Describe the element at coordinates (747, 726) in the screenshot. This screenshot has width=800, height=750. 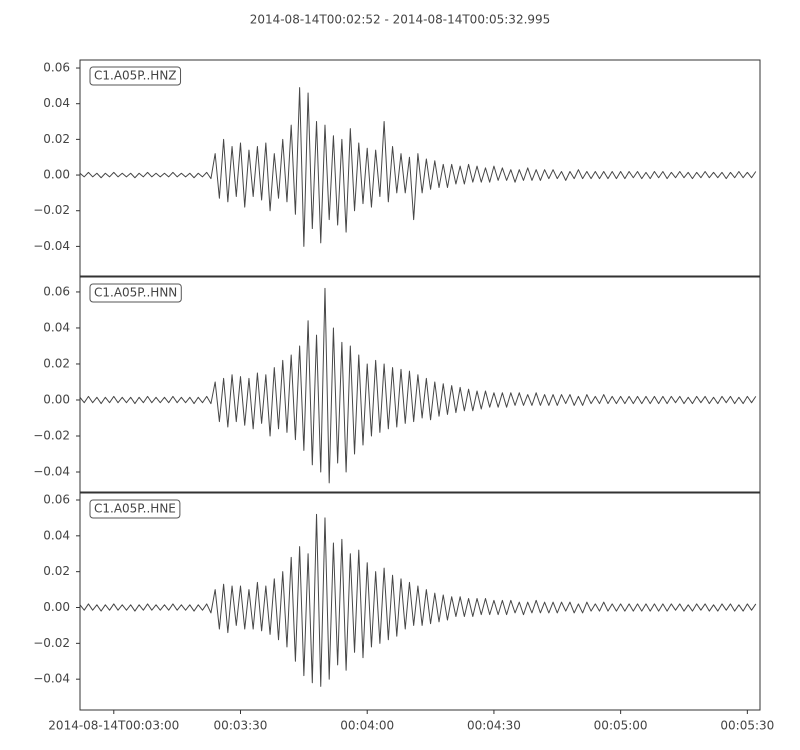
I see `x-tick-label: 00:05:30` at that location.